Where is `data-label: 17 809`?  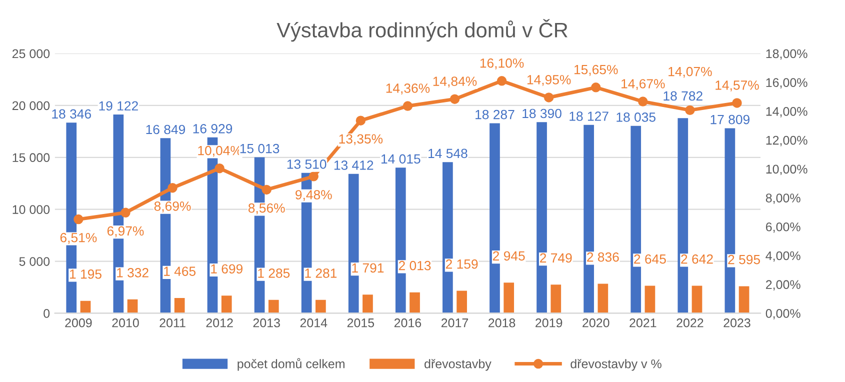 data-label: 17 809 is located at coordinates (730, 119).